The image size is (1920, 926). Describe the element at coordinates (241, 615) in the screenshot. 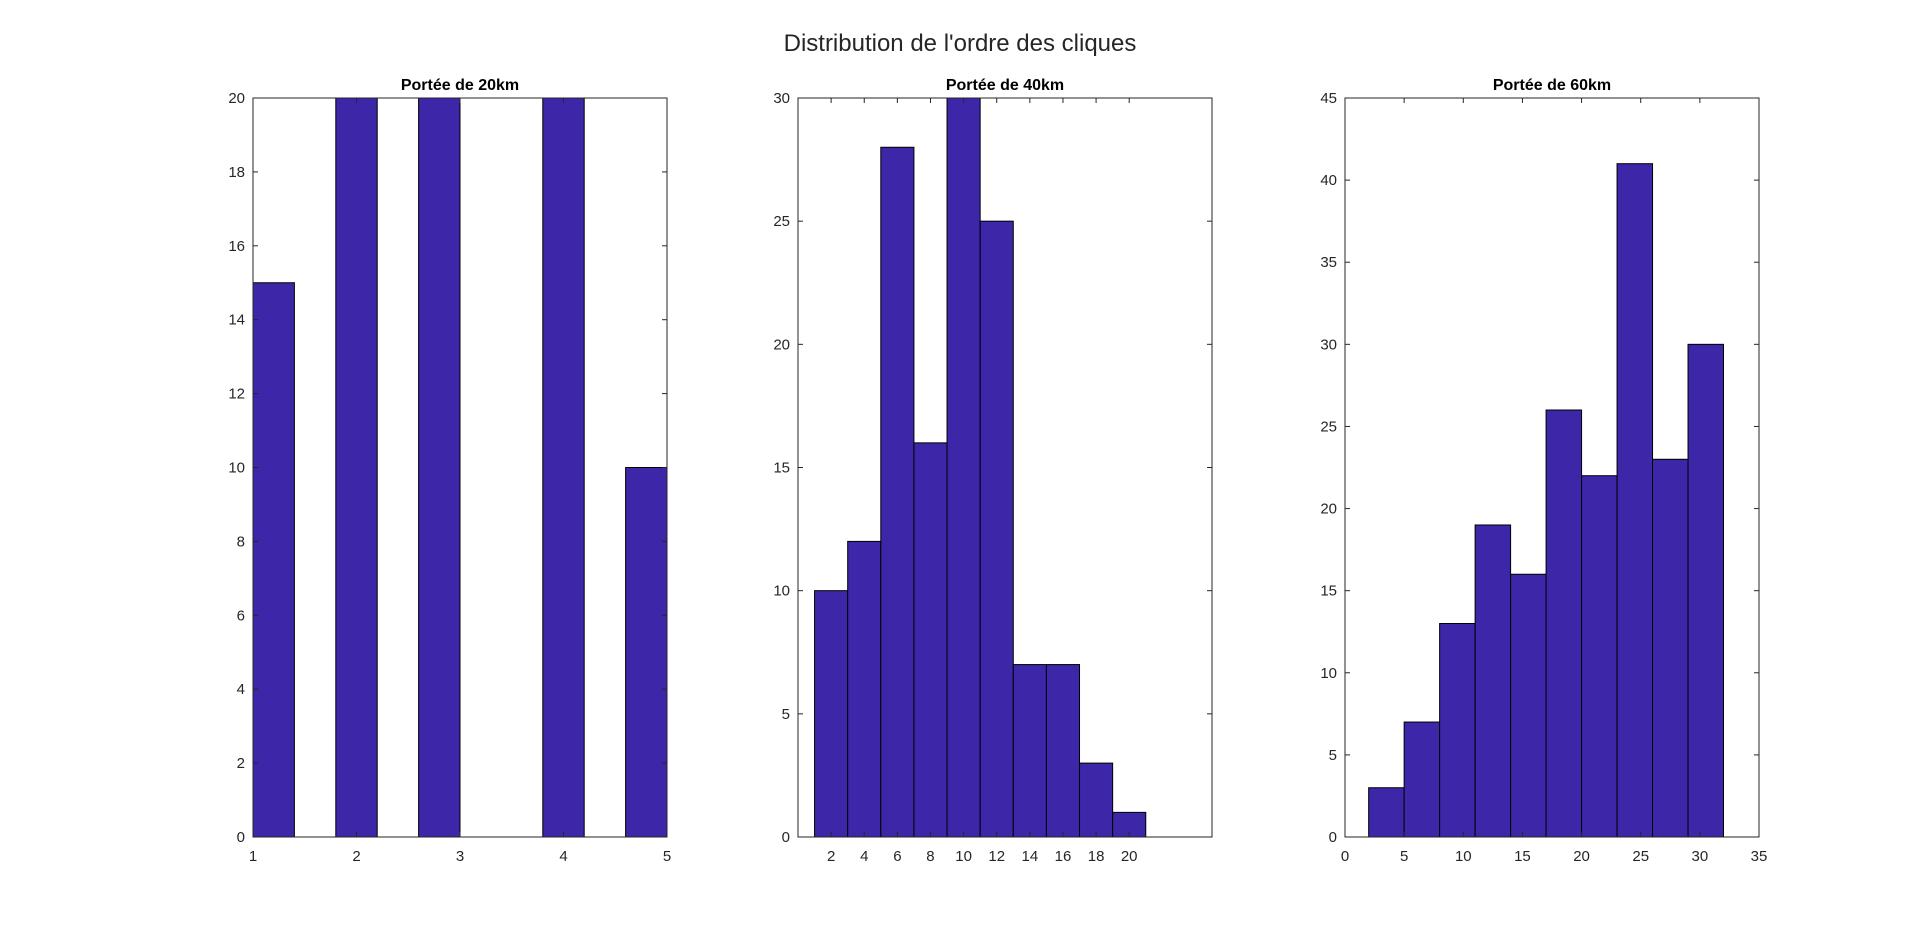

I see `y-tick-label: 6` at that location.